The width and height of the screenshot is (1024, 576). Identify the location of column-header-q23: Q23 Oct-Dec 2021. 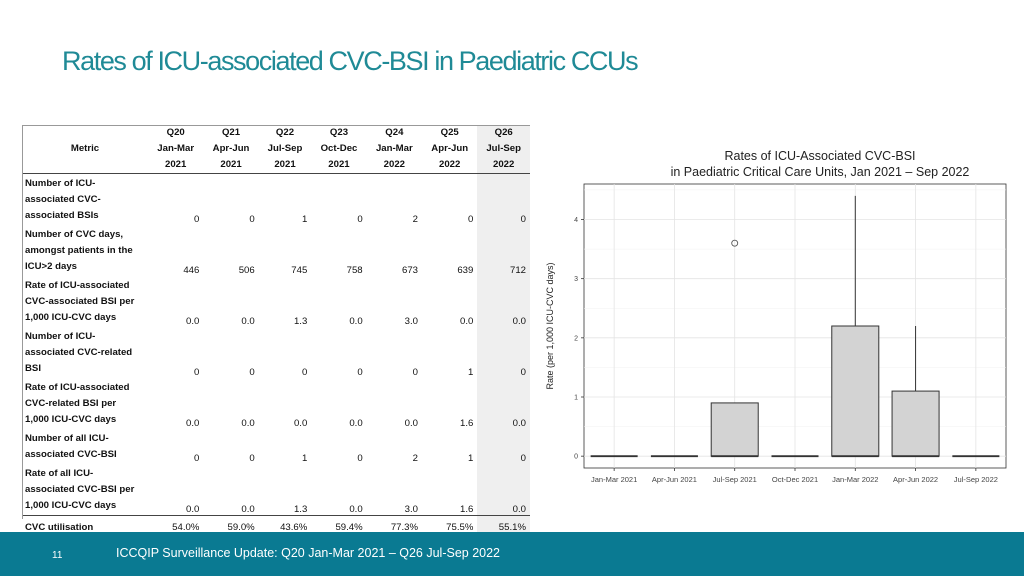
(339, 148).